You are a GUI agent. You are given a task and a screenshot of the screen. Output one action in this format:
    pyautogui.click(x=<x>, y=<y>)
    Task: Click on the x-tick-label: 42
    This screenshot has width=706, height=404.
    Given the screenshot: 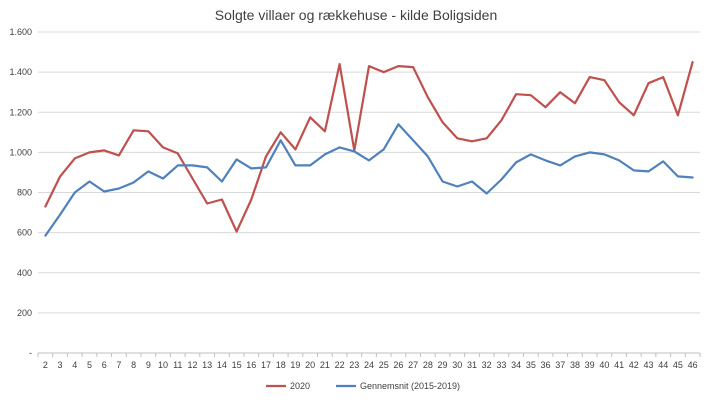 What is the action you would take?
    pyautogui.click(x=634, y=365)
    